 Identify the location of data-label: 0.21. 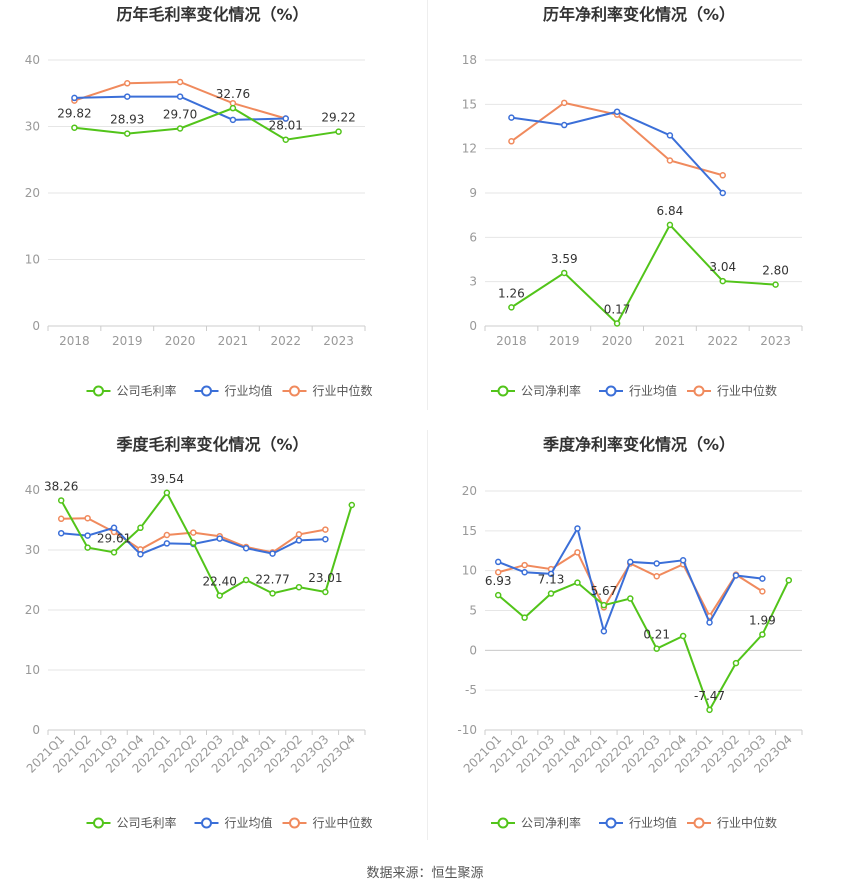
(656, 635).